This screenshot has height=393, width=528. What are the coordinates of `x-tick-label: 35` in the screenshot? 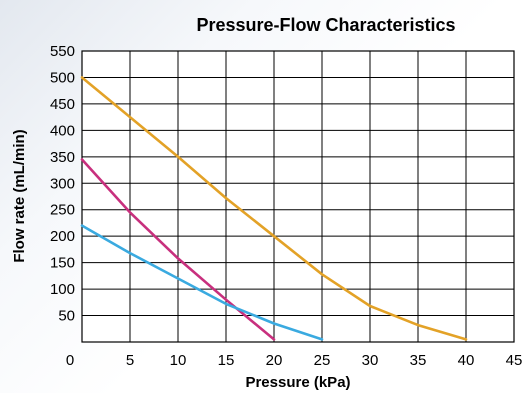 It's located at (418, 360).